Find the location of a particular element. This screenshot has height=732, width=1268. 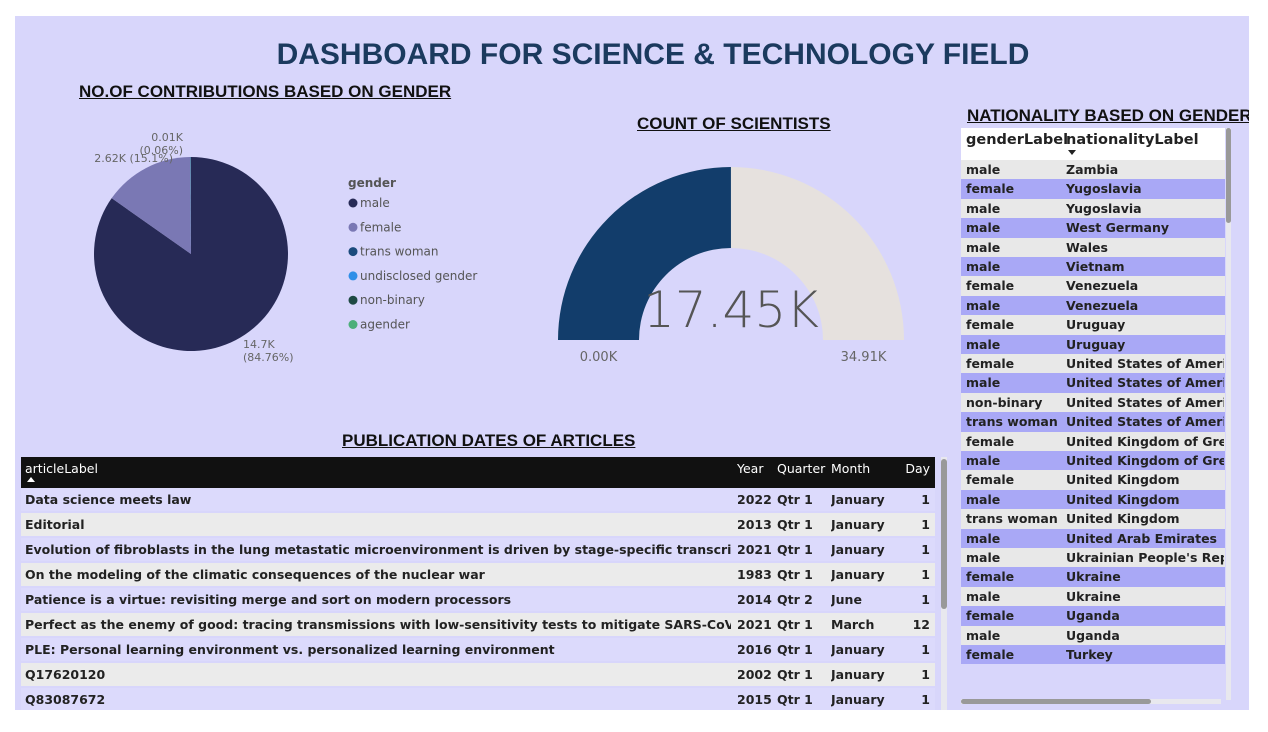

legend-label: trans woman is located at coordinates (399, 252).